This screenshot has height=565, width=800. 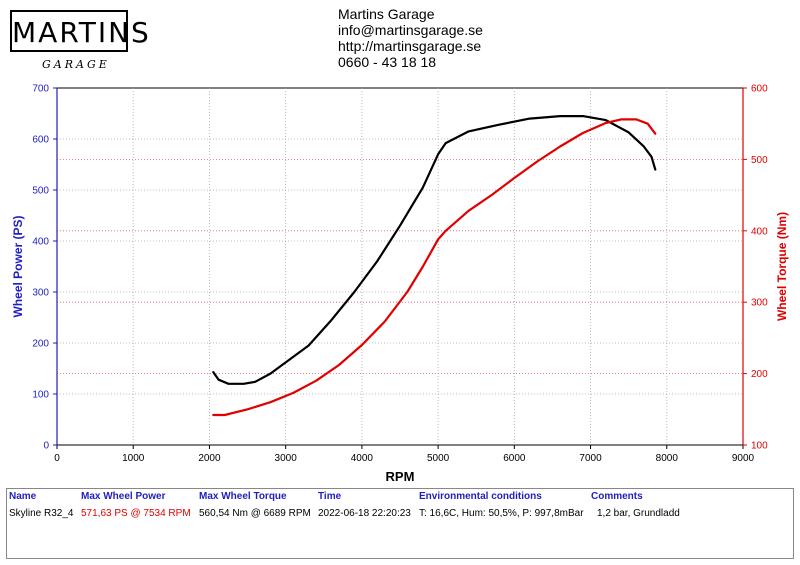 What do you see at coordinates (40, 140) in the screenshot?
I see `y-tick-label: 600` at bounding box center [40, 140].